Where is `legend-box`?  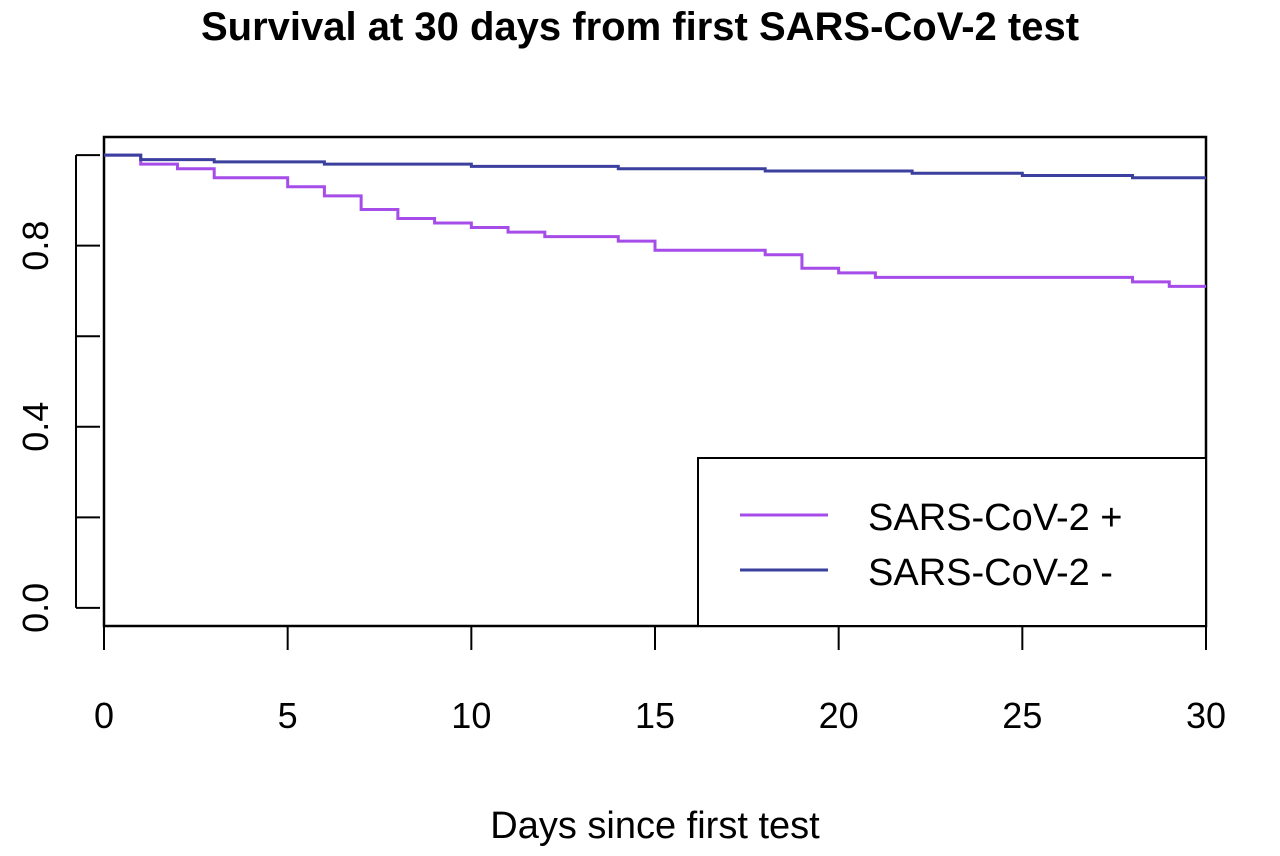 legend-box is located at coordinates (952, 542).